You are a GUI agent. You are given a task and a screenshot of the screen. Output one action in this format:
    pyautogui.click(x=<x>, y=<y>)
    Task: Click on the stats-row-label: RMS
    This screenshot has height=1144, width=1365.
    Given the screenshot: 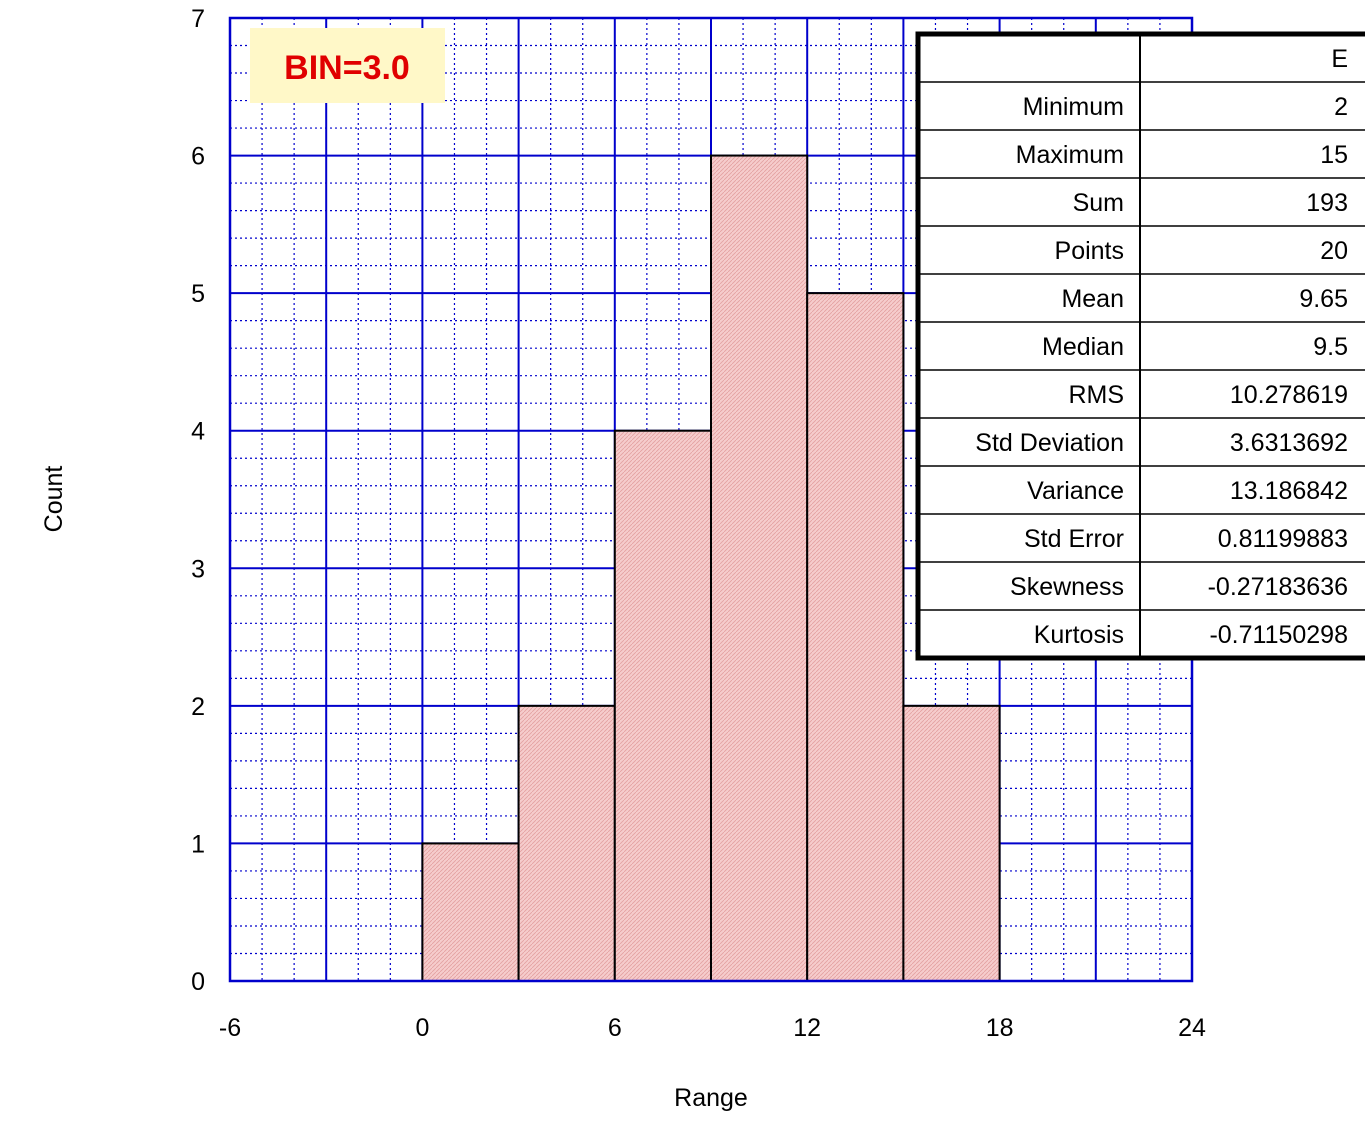 What is the action you would take?
    pyautogui.click(x=1096, y=395)
    